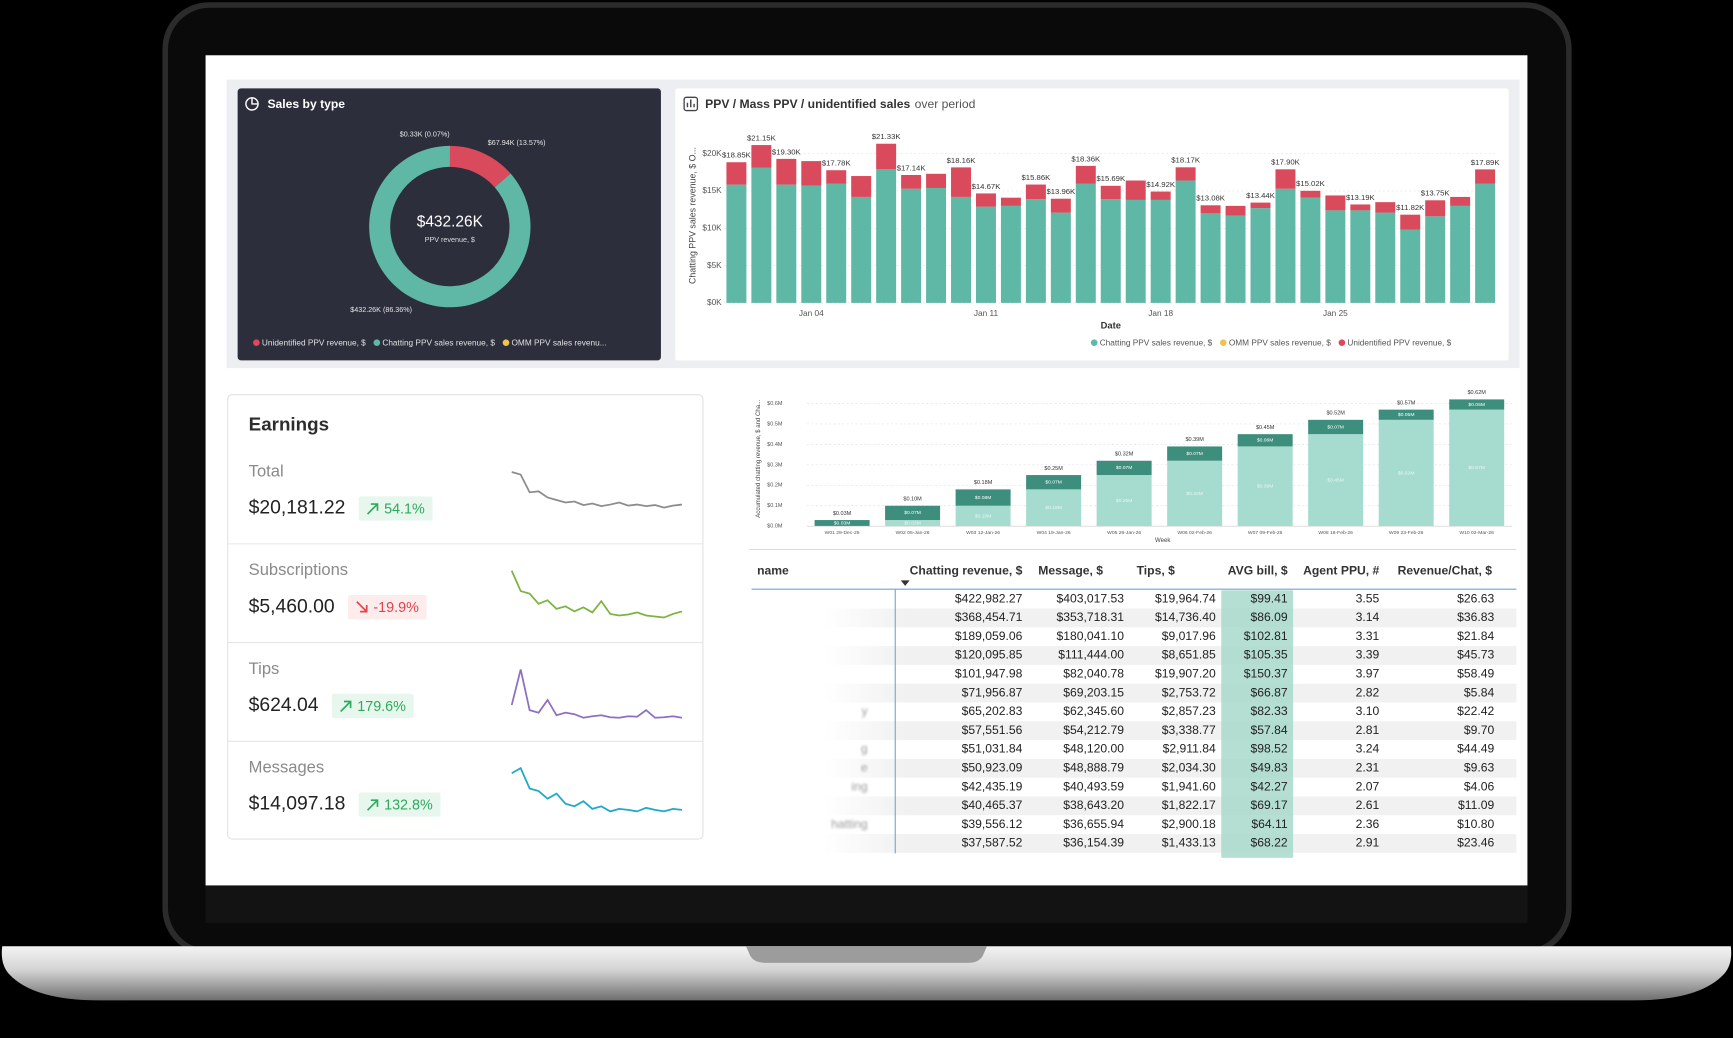 The image size is (1733, 1038). I want to click on y-tick-label: $15K, so click(712, 190).